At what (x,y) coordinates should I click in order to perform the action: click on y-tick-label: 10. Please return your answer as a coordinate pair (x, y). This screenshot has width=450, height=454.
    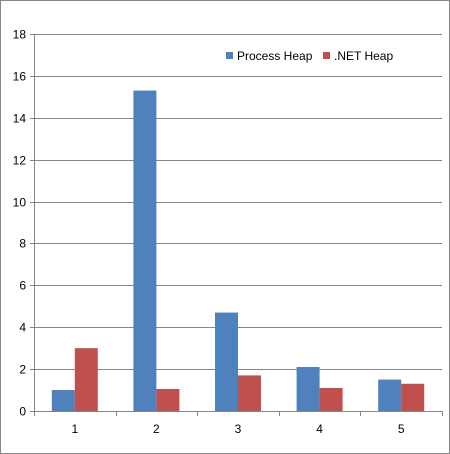
    Looking at the image, I should click on (20, 203).